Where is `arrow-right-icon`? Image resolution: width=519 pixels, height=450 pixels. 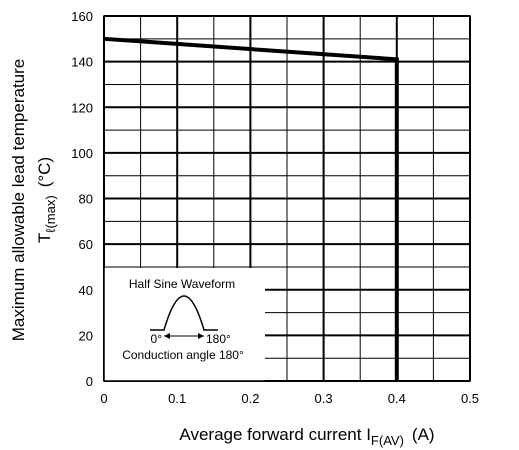
arrow-right-icon is located at coordinates (201, 336).